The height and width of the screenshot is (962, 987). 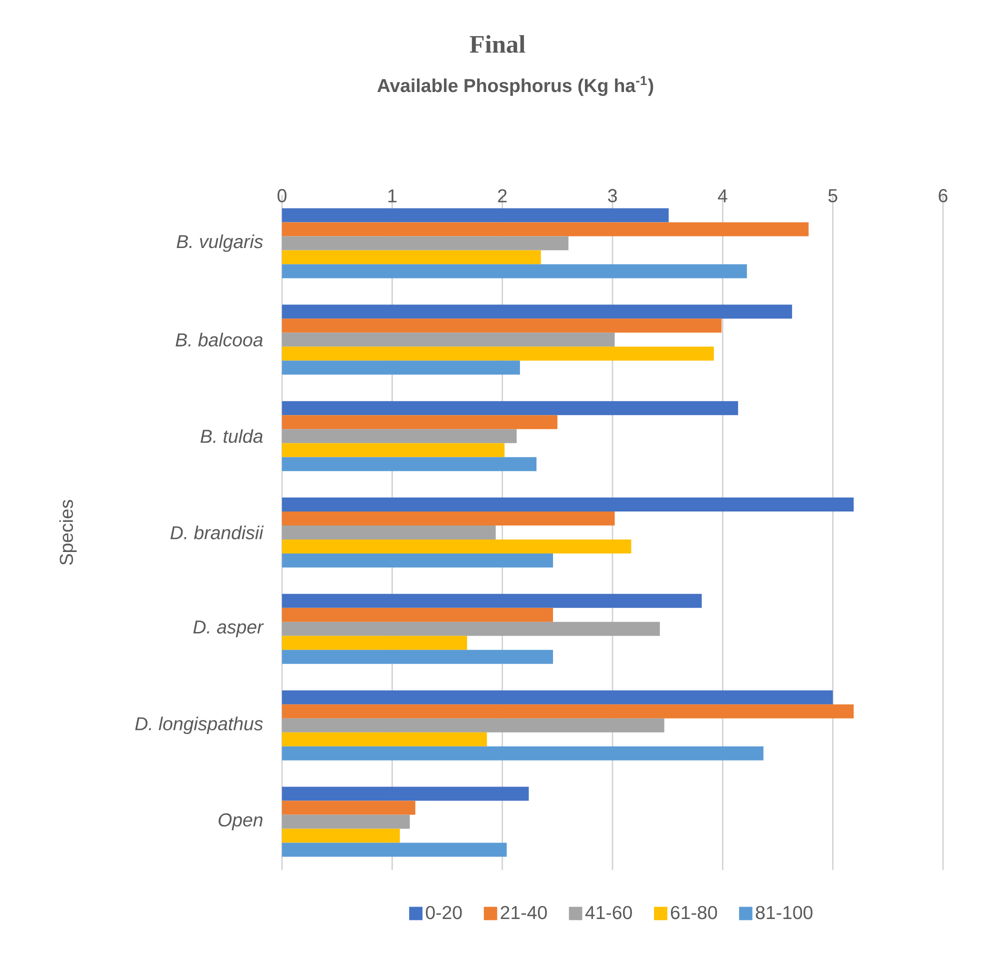 I want to click on x-tick-label: 2, so click(x=502, y=195).